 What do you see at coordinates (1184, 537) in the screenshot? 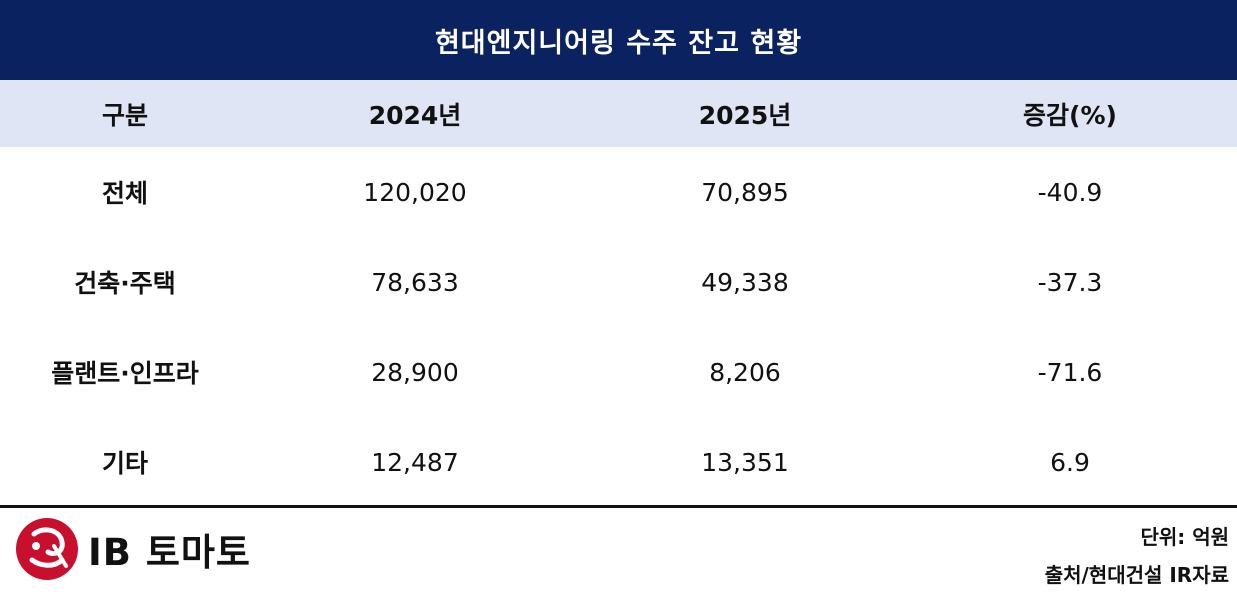
I see `unit-note: 단위: 억원` at bounding box center [1184, 537].